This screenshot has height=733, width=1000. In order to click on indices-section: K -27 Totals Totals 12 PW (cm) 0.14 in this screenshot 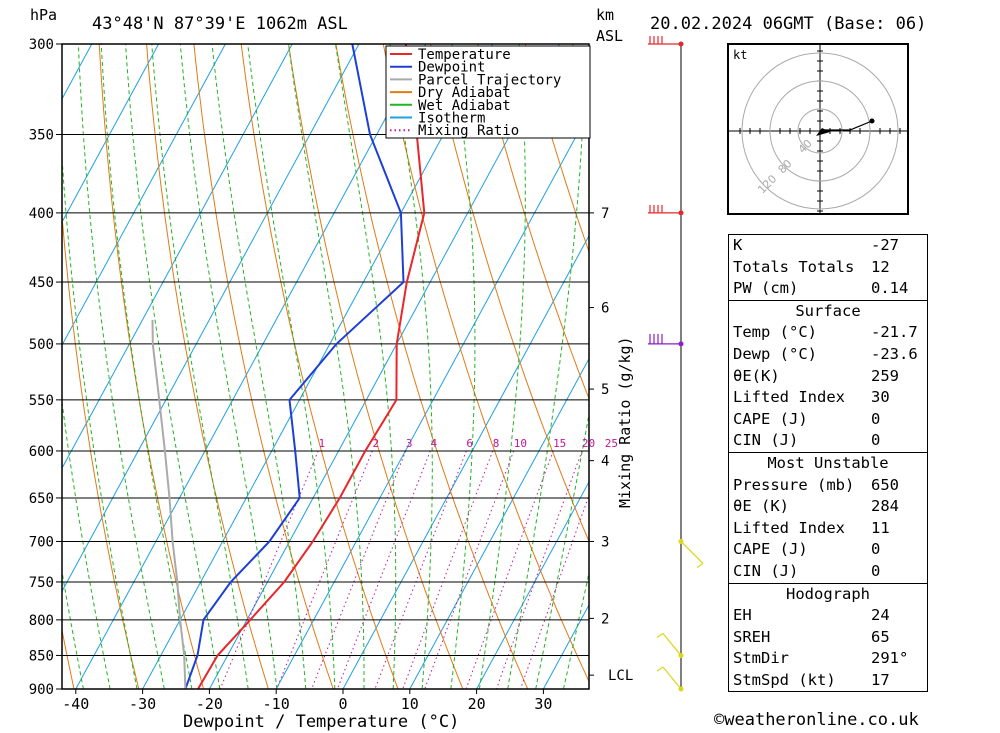, I will do `click(828, 267)`.